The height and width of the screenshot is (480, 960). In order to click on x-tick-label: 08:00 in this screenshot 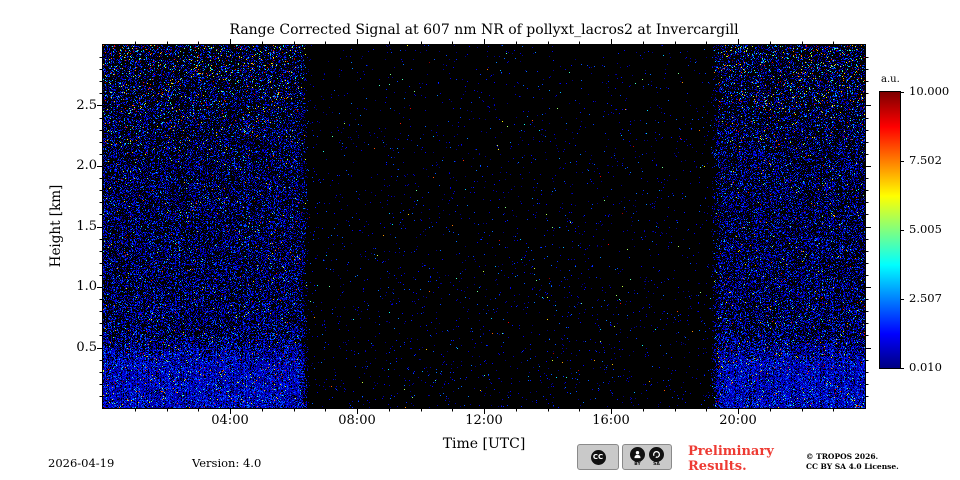, I will do `click(357, 420)`.